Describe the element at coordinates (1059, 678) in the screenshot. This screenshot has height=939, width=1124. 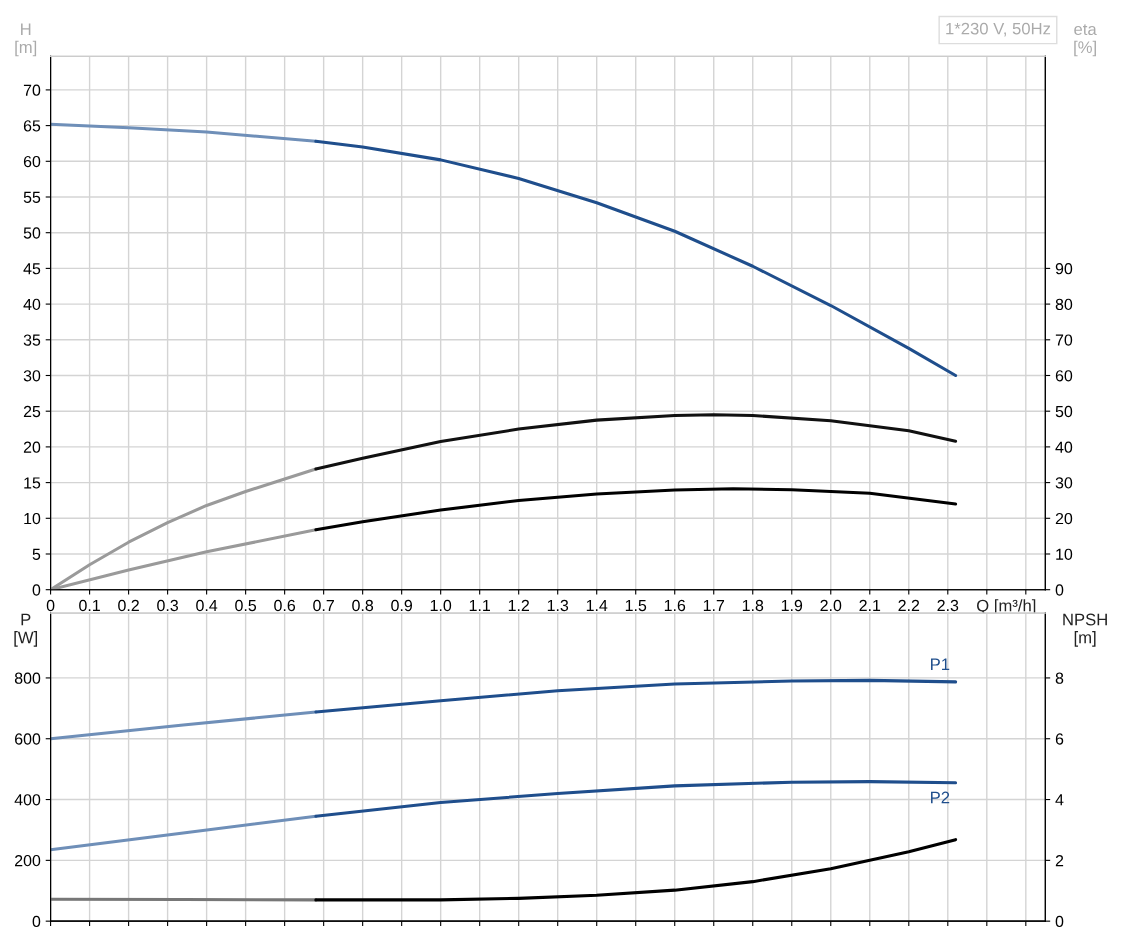
I see `y2-tick-label: 8` at that location.